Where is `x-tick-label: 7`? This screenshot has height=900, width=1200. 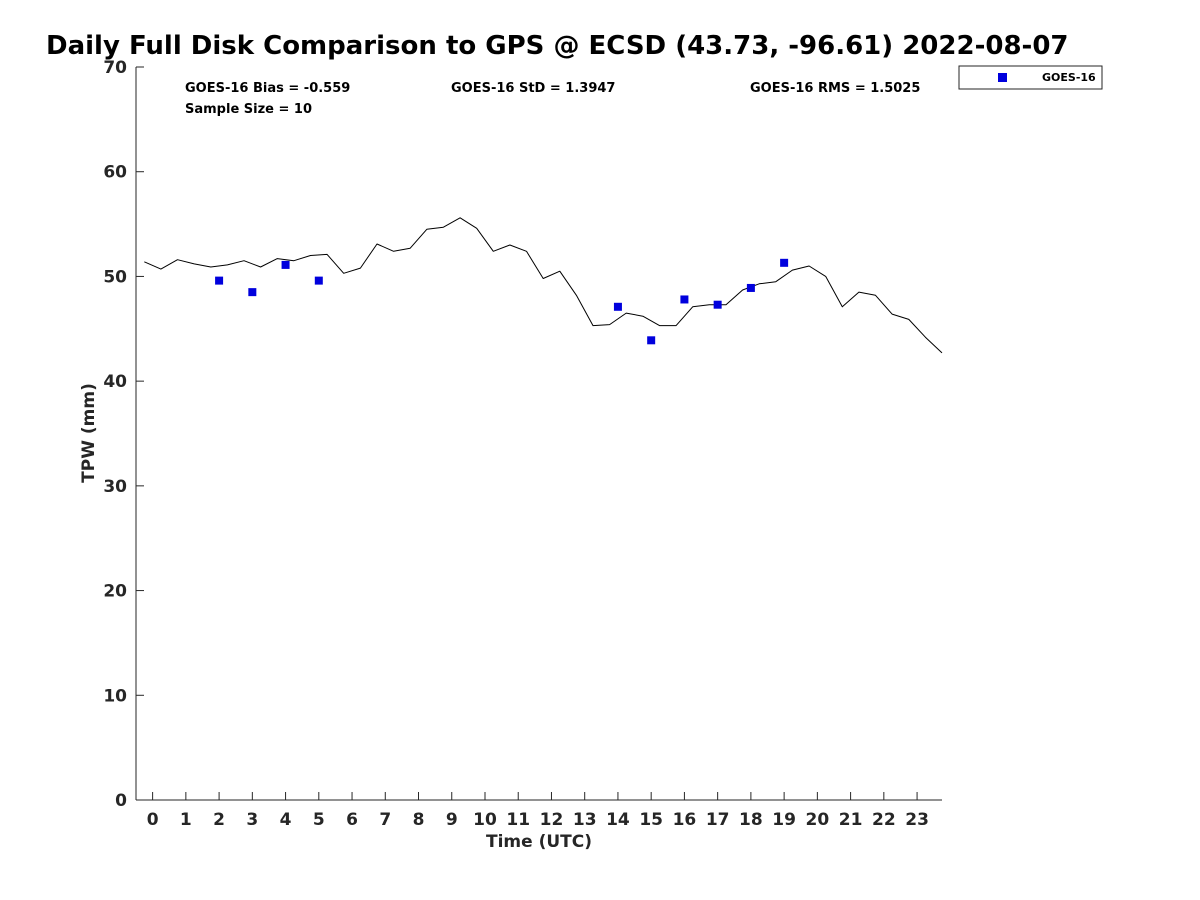
x-tick-label: 7 is located at coordinates (385, 820).